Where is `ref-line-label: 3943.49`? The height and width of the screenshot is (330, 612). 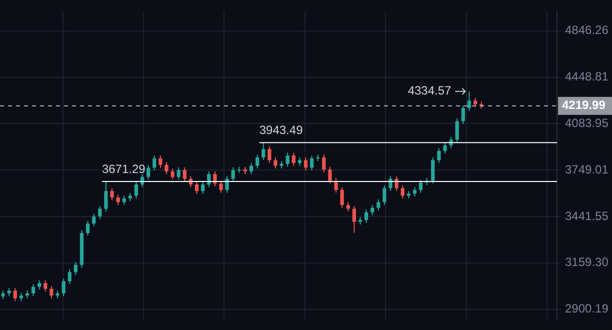 ref-line-label: 3943.49 is located at coordinates (281, 129).